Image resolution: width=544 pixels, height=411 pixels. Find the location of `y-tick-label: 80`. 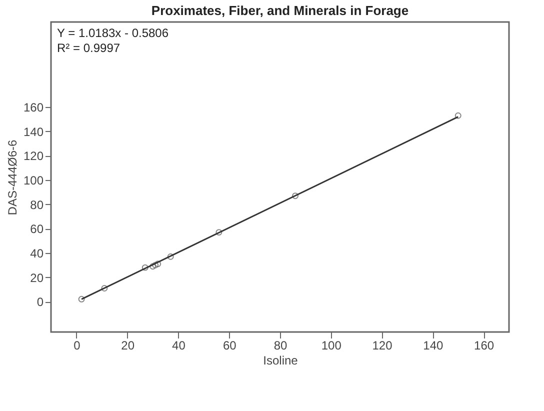

y-tick-label: 80 is located at coordinates (37, 205).